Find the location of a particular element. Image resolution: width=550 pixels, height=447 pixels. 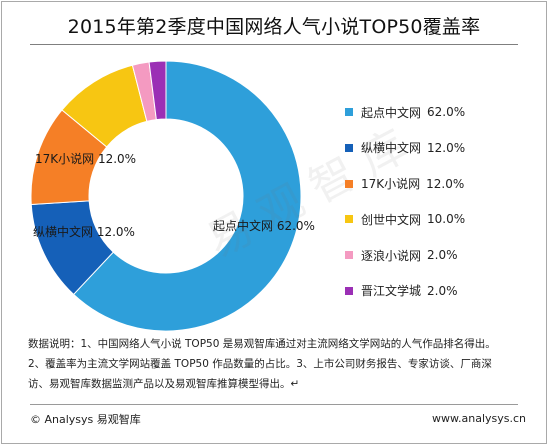

legend-value: 62.0% is located at coordinates (446, 112).